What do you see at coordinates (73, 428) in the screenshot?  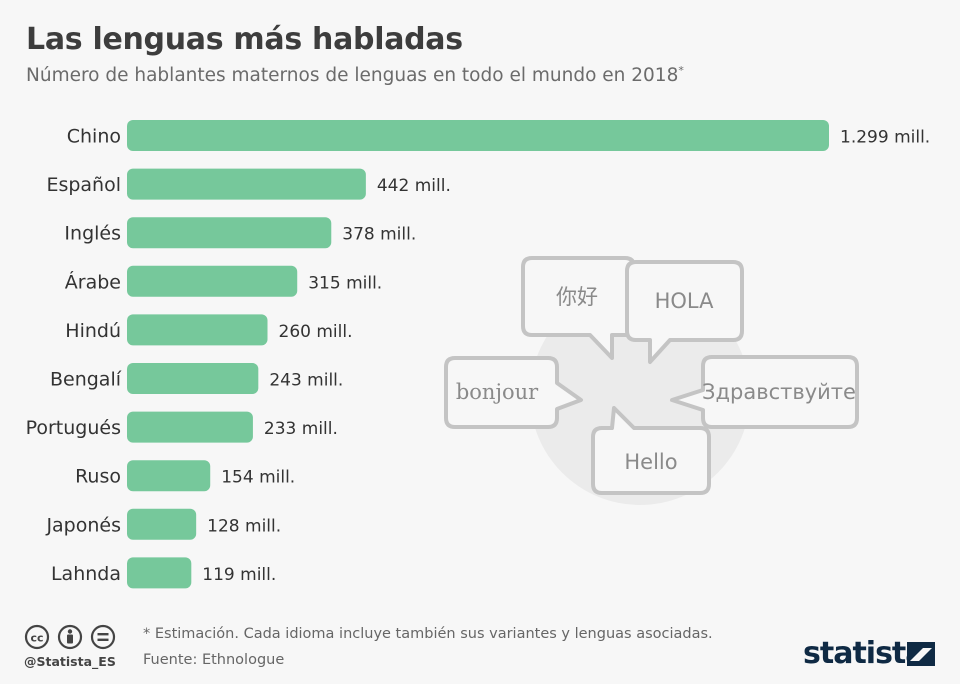 I see `category-label: Portugués` at bounding box center [73, 428].